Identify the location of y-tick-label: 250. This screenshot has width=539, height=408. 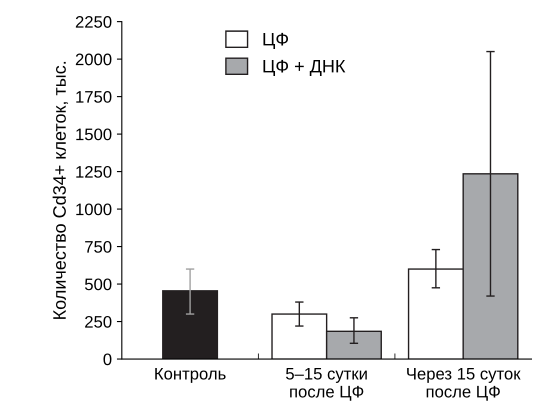
(98, 322).